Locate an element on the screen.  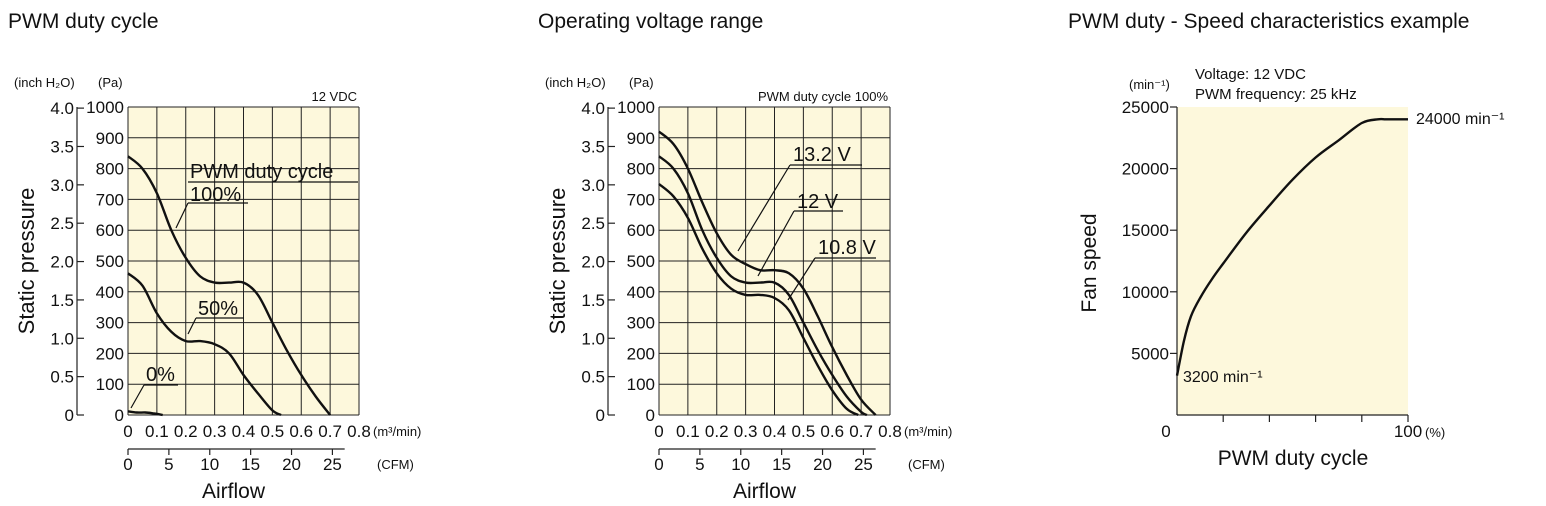
chart1-label-50: 50% is located at coordinates (218, 309).